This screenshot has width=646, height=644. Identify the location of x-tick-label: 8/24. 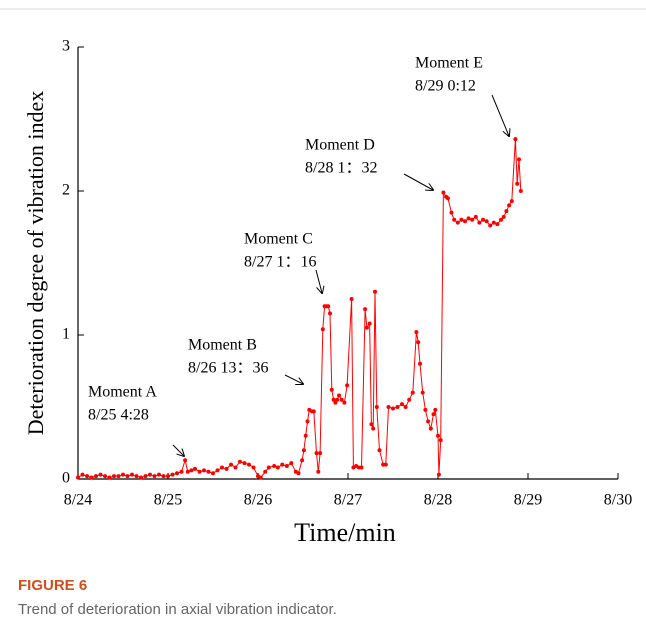
(78, 500).